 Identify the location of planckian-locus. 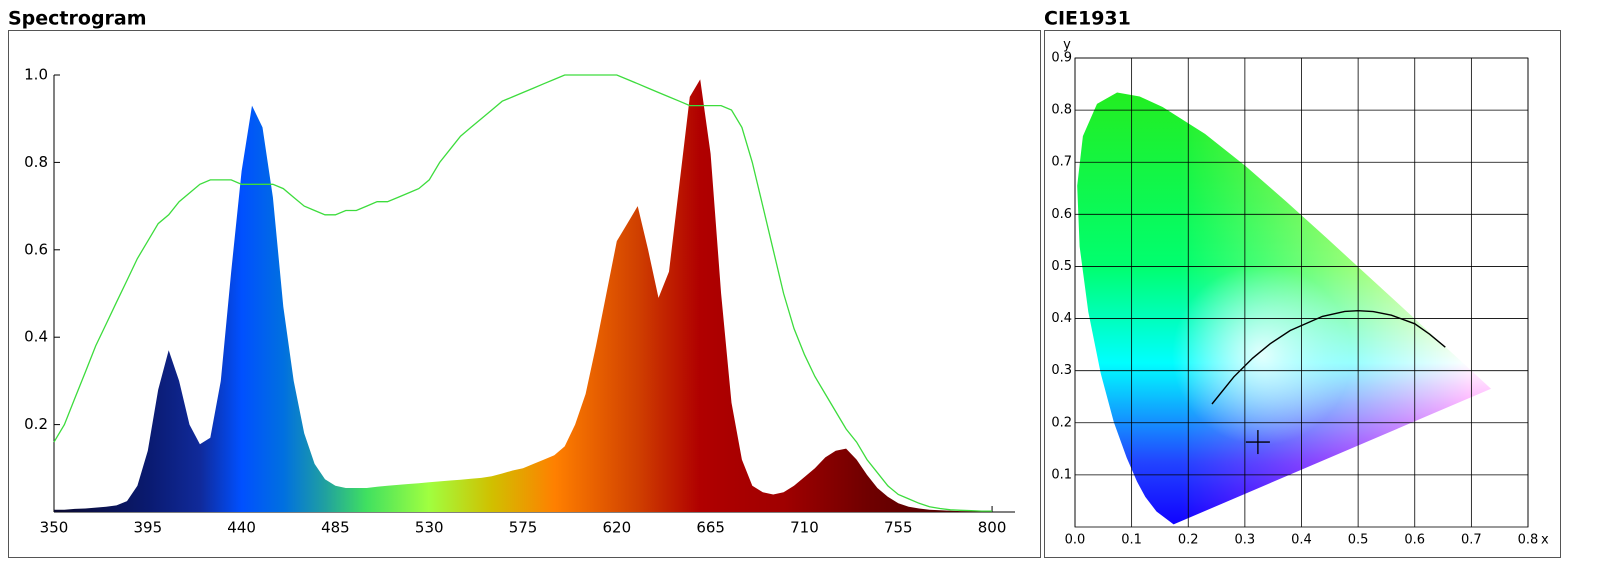
(1328, 357).